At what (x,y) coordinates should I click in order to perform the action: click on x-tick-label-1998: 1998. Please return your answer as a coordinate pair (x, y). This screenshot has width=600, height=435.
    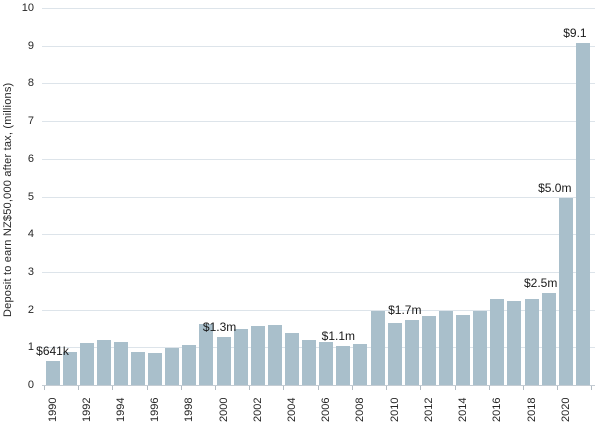
    Looking at the image, I should click on (189, 409).